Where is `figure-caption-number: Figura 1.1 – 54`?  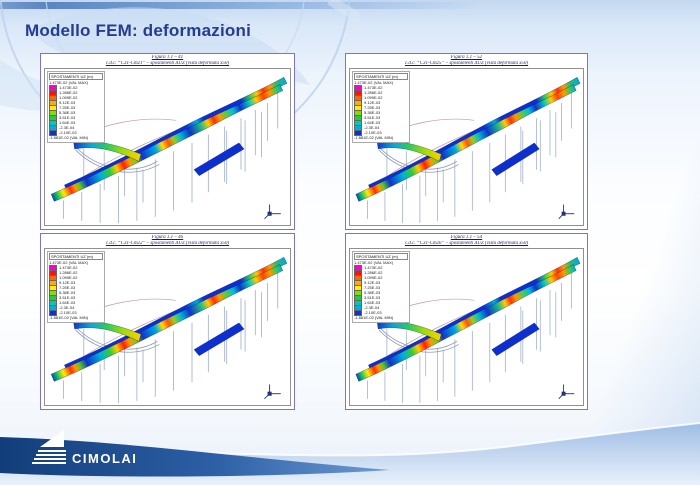
figure-caption-number: Figura 1.1 – 54 is located at coordinates (466, 237).